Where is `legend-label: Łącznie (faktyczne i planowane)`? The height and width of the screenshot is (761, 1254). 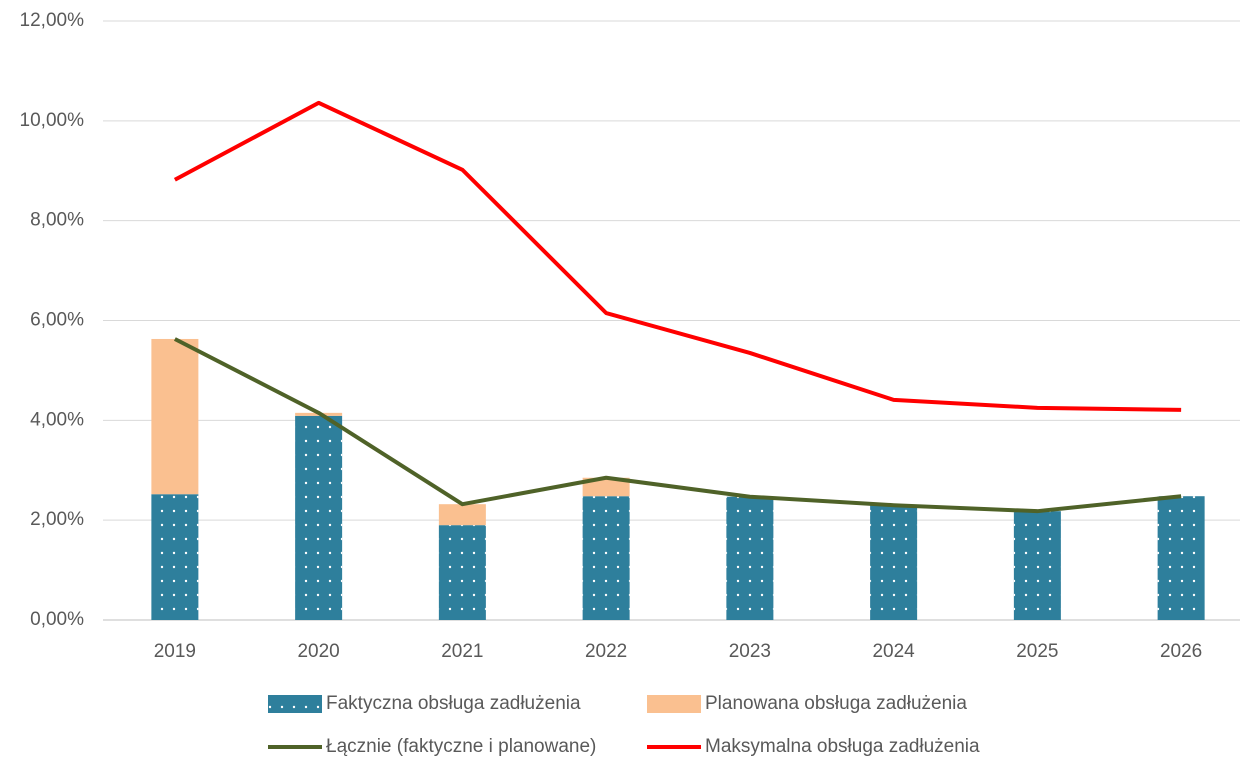 legend-label: Łącznie (faktyczne i planowane) is located at coordinates (461, 746).